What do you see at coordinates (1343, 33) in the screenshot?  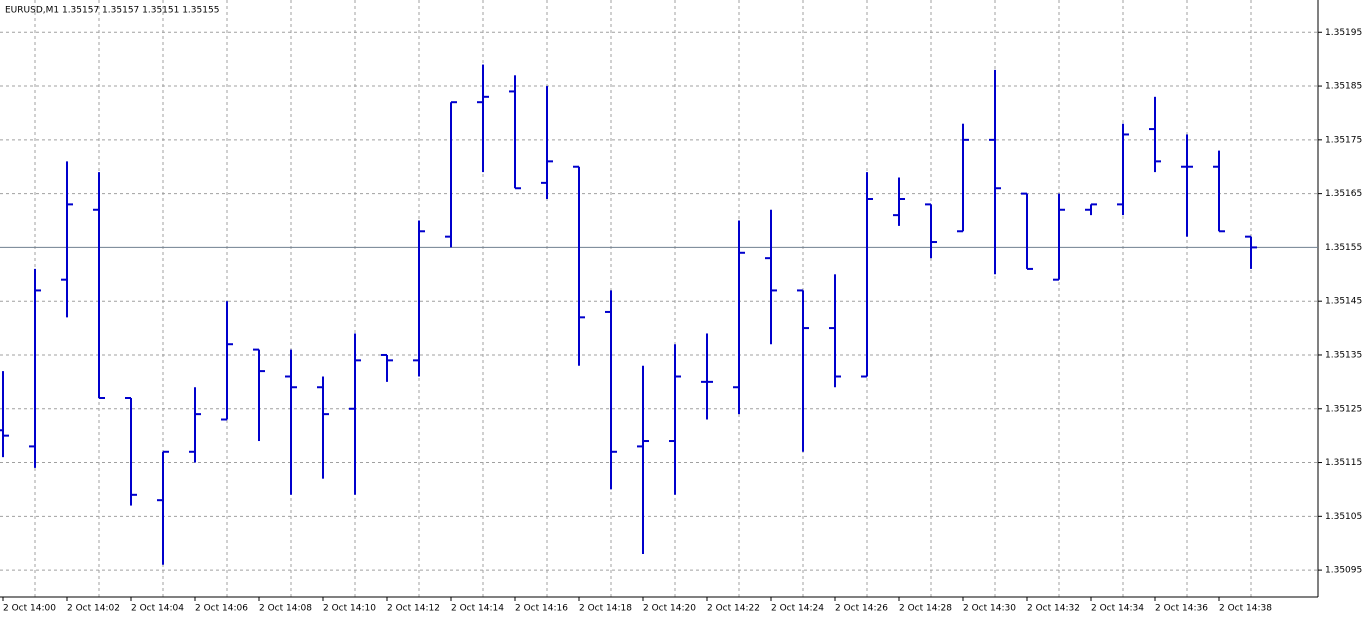 I see `y-tick-label: 1.35195` at bounding box center [1343, 33].